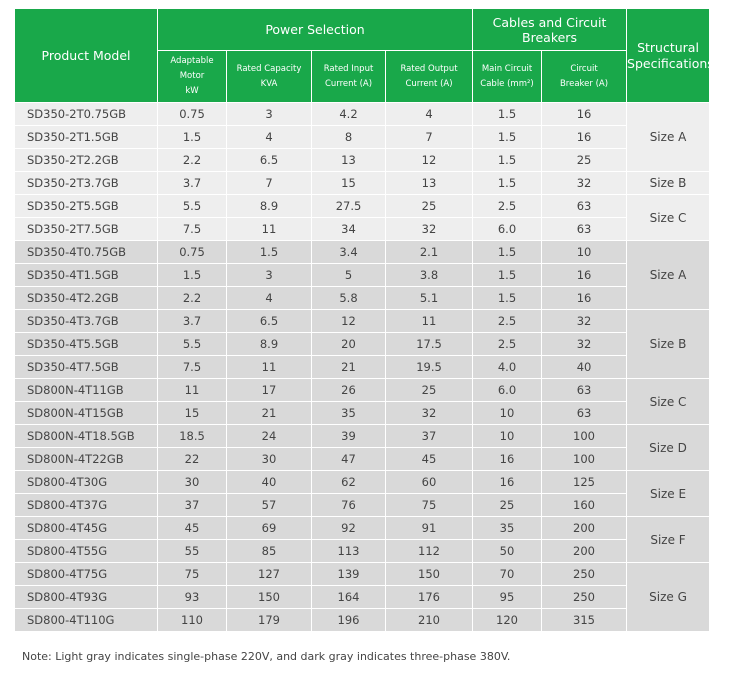 The width and height of the screenshot is (730, 673). I want to click on value-cell: 6.0, so click(507, 229).